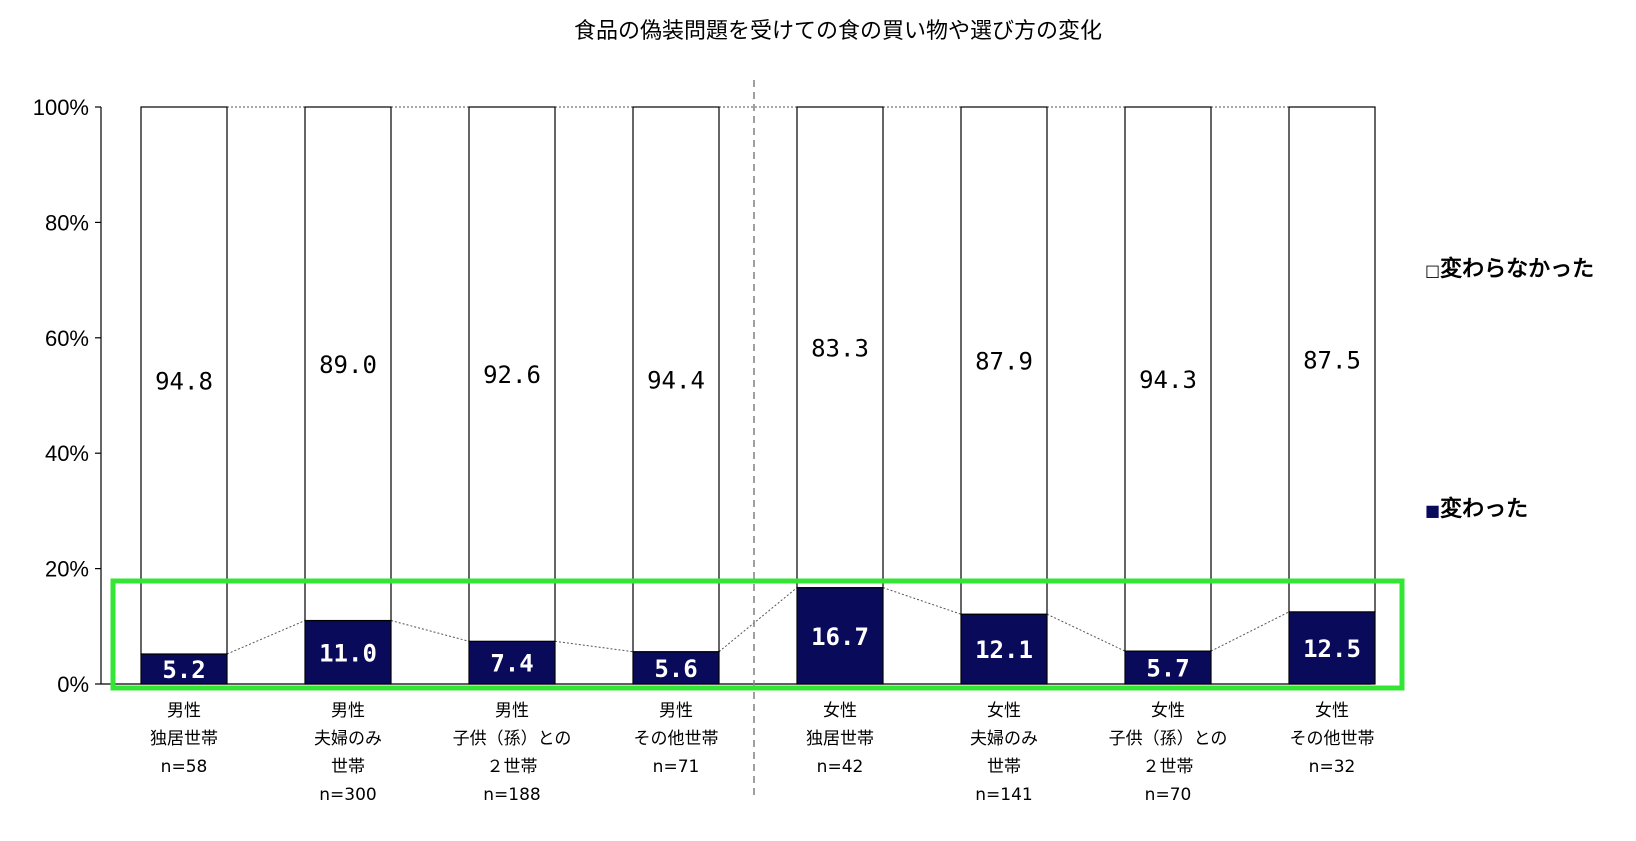 The image size is (1636, 841). I want to click on category-label: n=141, so click(1003, 795).